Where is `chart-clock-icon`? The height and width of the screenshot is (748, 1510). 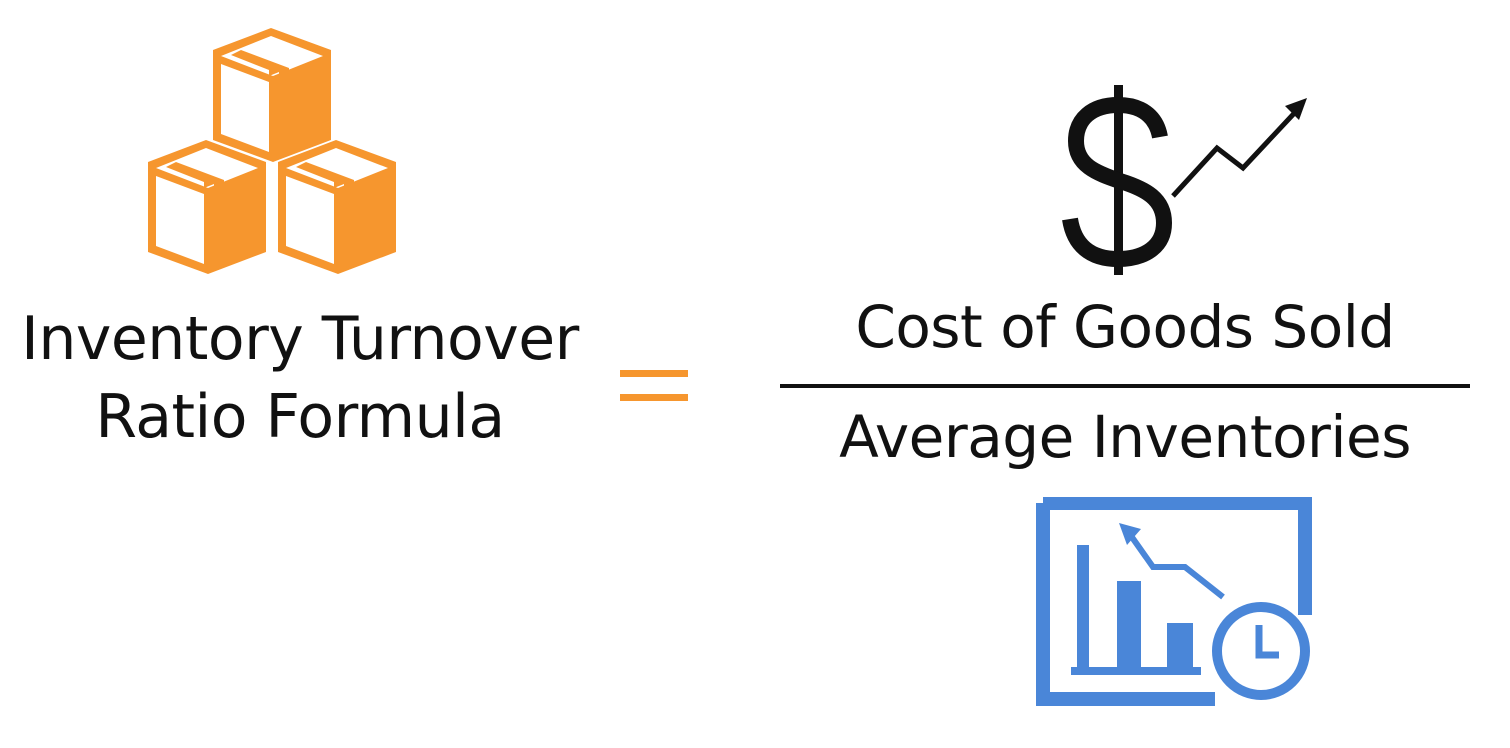 chart-clock-icon is located at coordinates (1174, 601).